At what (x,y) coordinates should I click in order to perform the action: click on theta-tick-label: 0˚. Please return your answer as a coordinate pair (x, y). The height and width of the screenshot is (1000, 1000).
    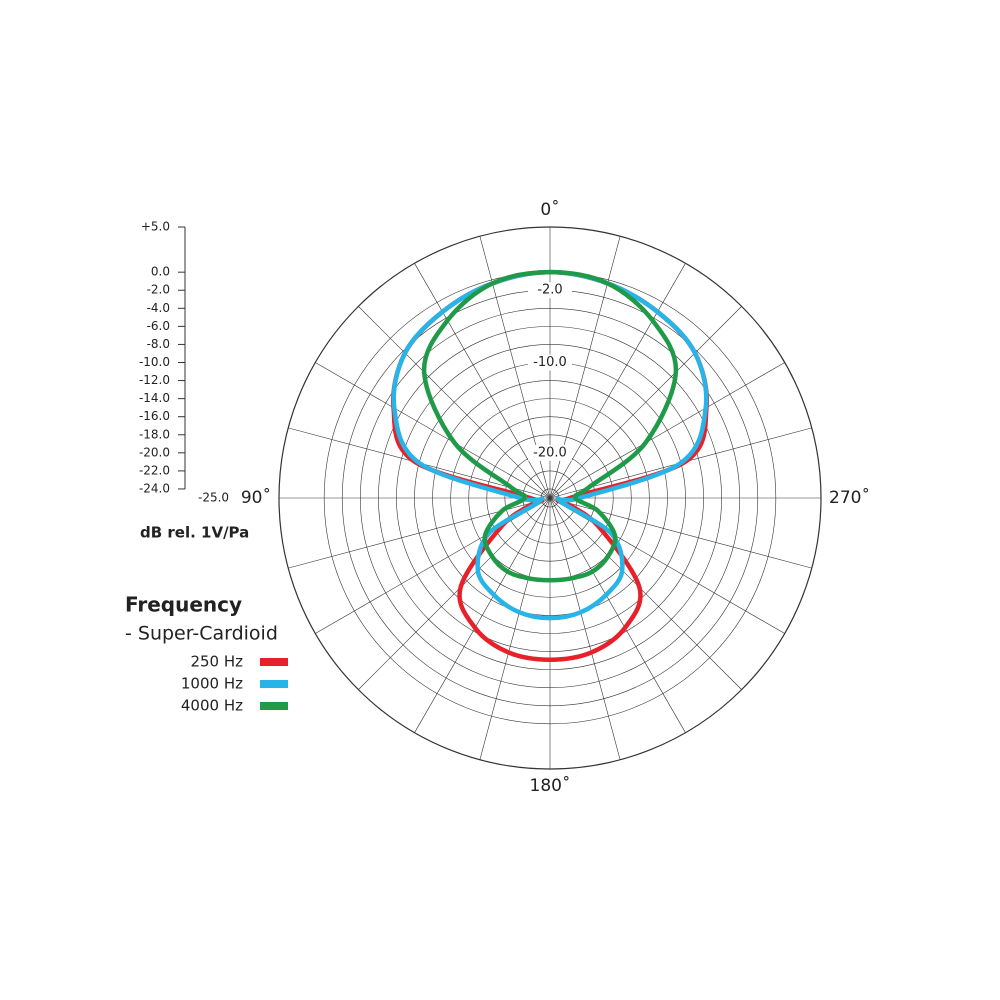
    Looking at the image, I should click on (549, 209).